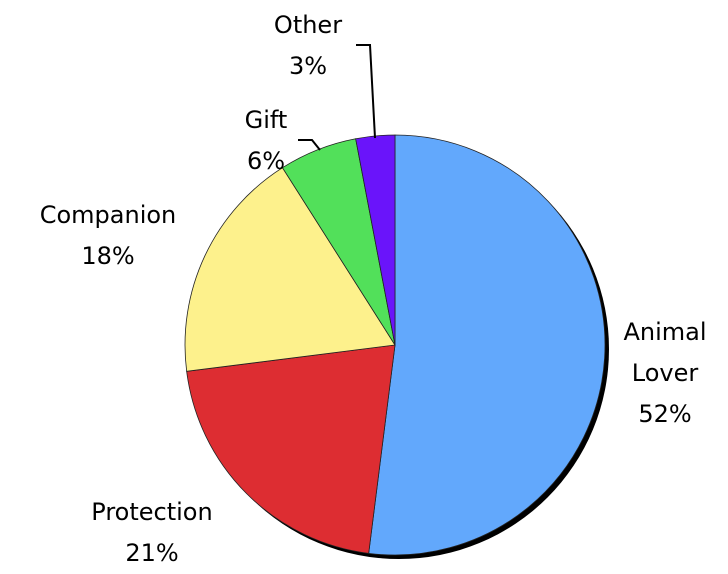  What do you see at coordinates (152, 553) in the screenshot?
I see `value-label: 21%` at bounding box center [152, 553].